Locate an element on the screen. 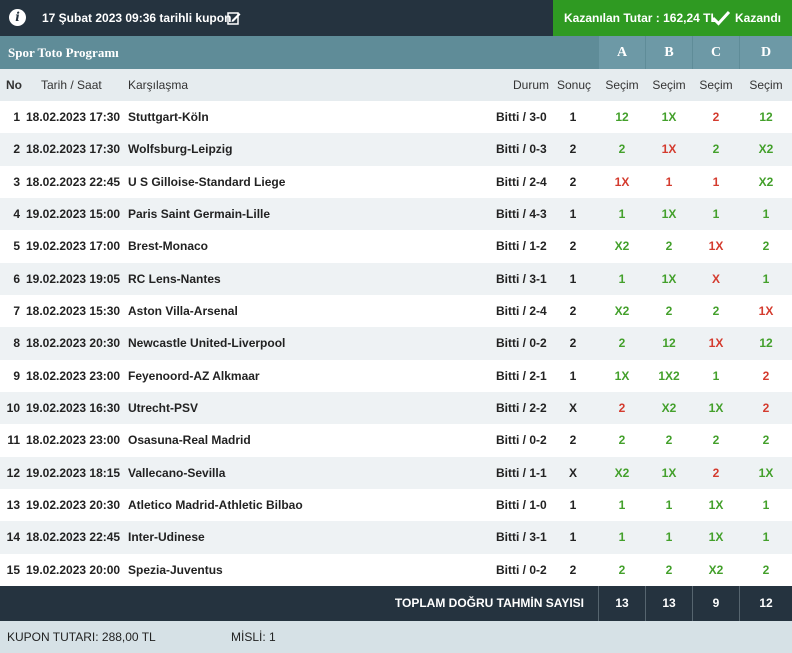  totals-label: TOPLAM DOĞRU TAHMİN SAYISI is located at coordinates (489, 603).